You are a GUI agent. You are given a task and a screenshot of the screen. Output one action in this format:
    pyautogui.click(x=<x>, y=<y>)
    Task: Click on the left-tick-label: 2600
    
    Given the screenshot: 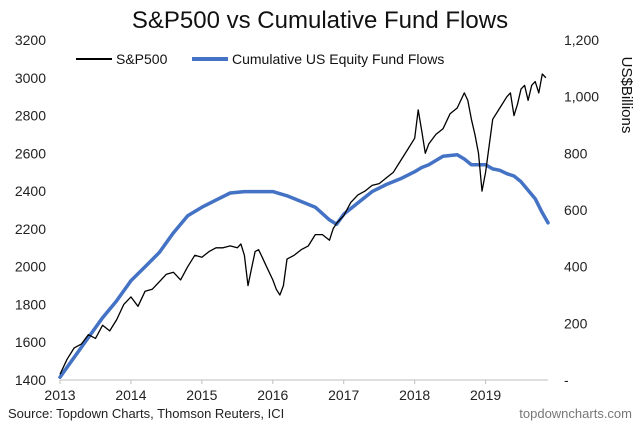 What is the action you would take?
    pyautogui.click(x=30, y=153)
    